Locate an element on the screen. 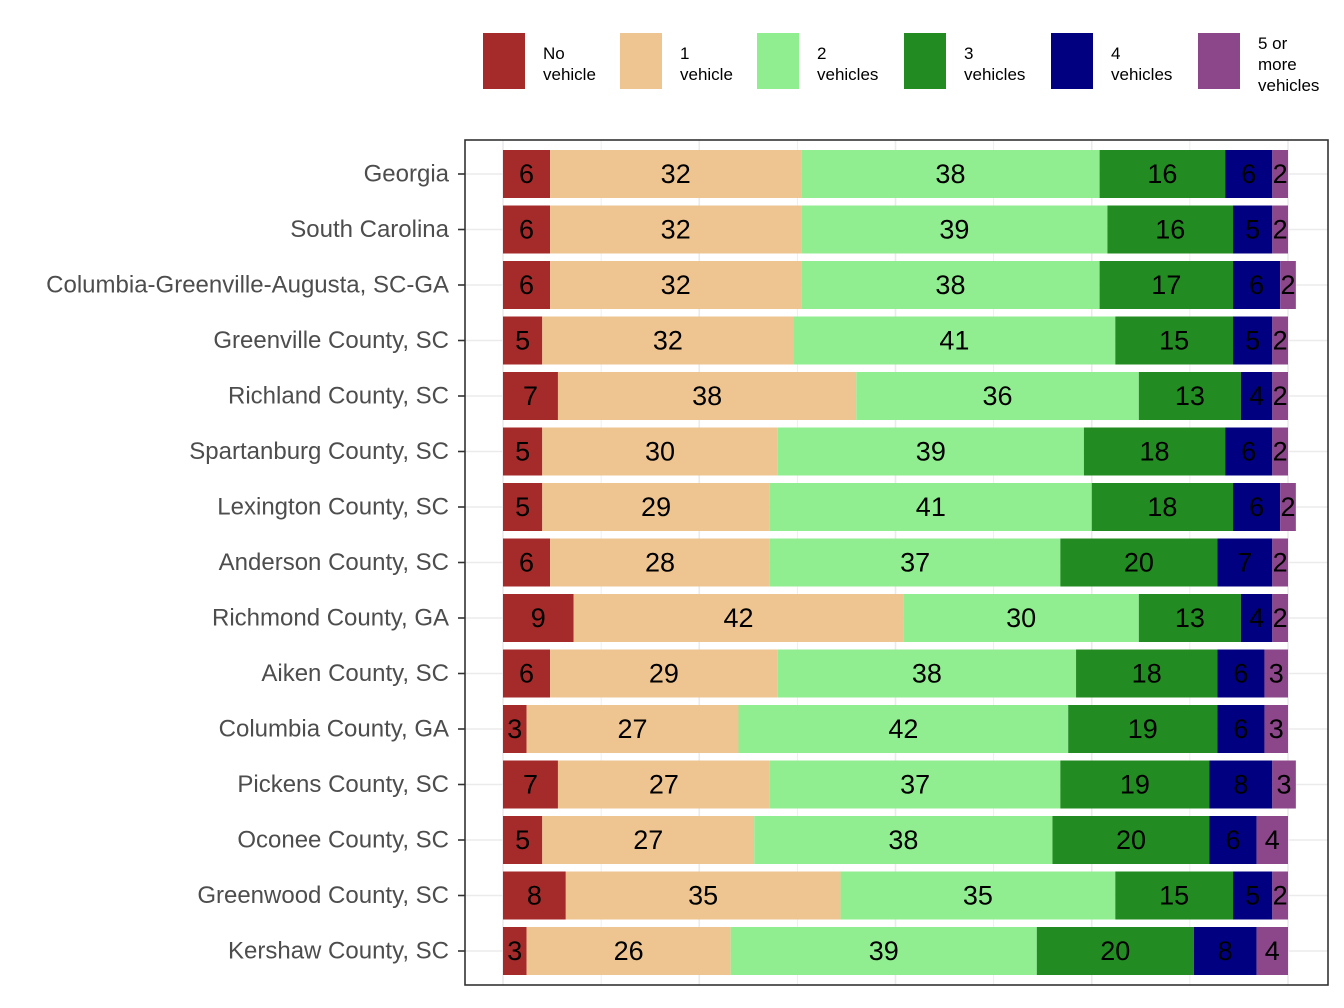  y-tick-label: Pickens County, SC is located at coordinates (343, 784).